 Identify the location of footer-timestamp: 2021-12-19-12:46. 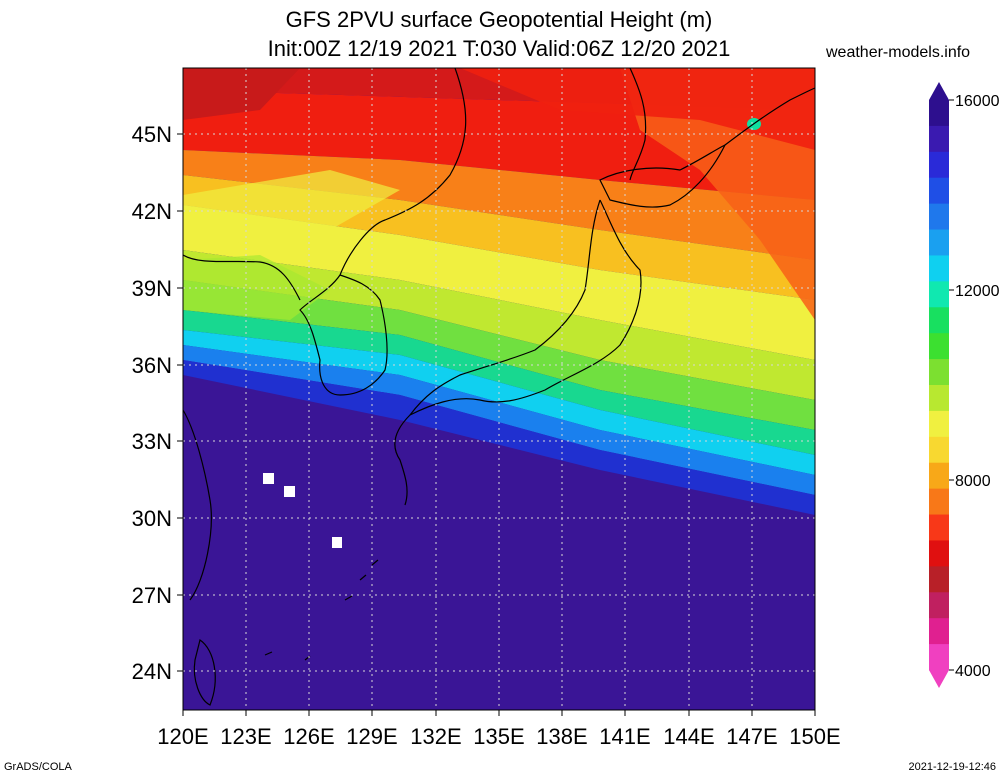
(952, 767).